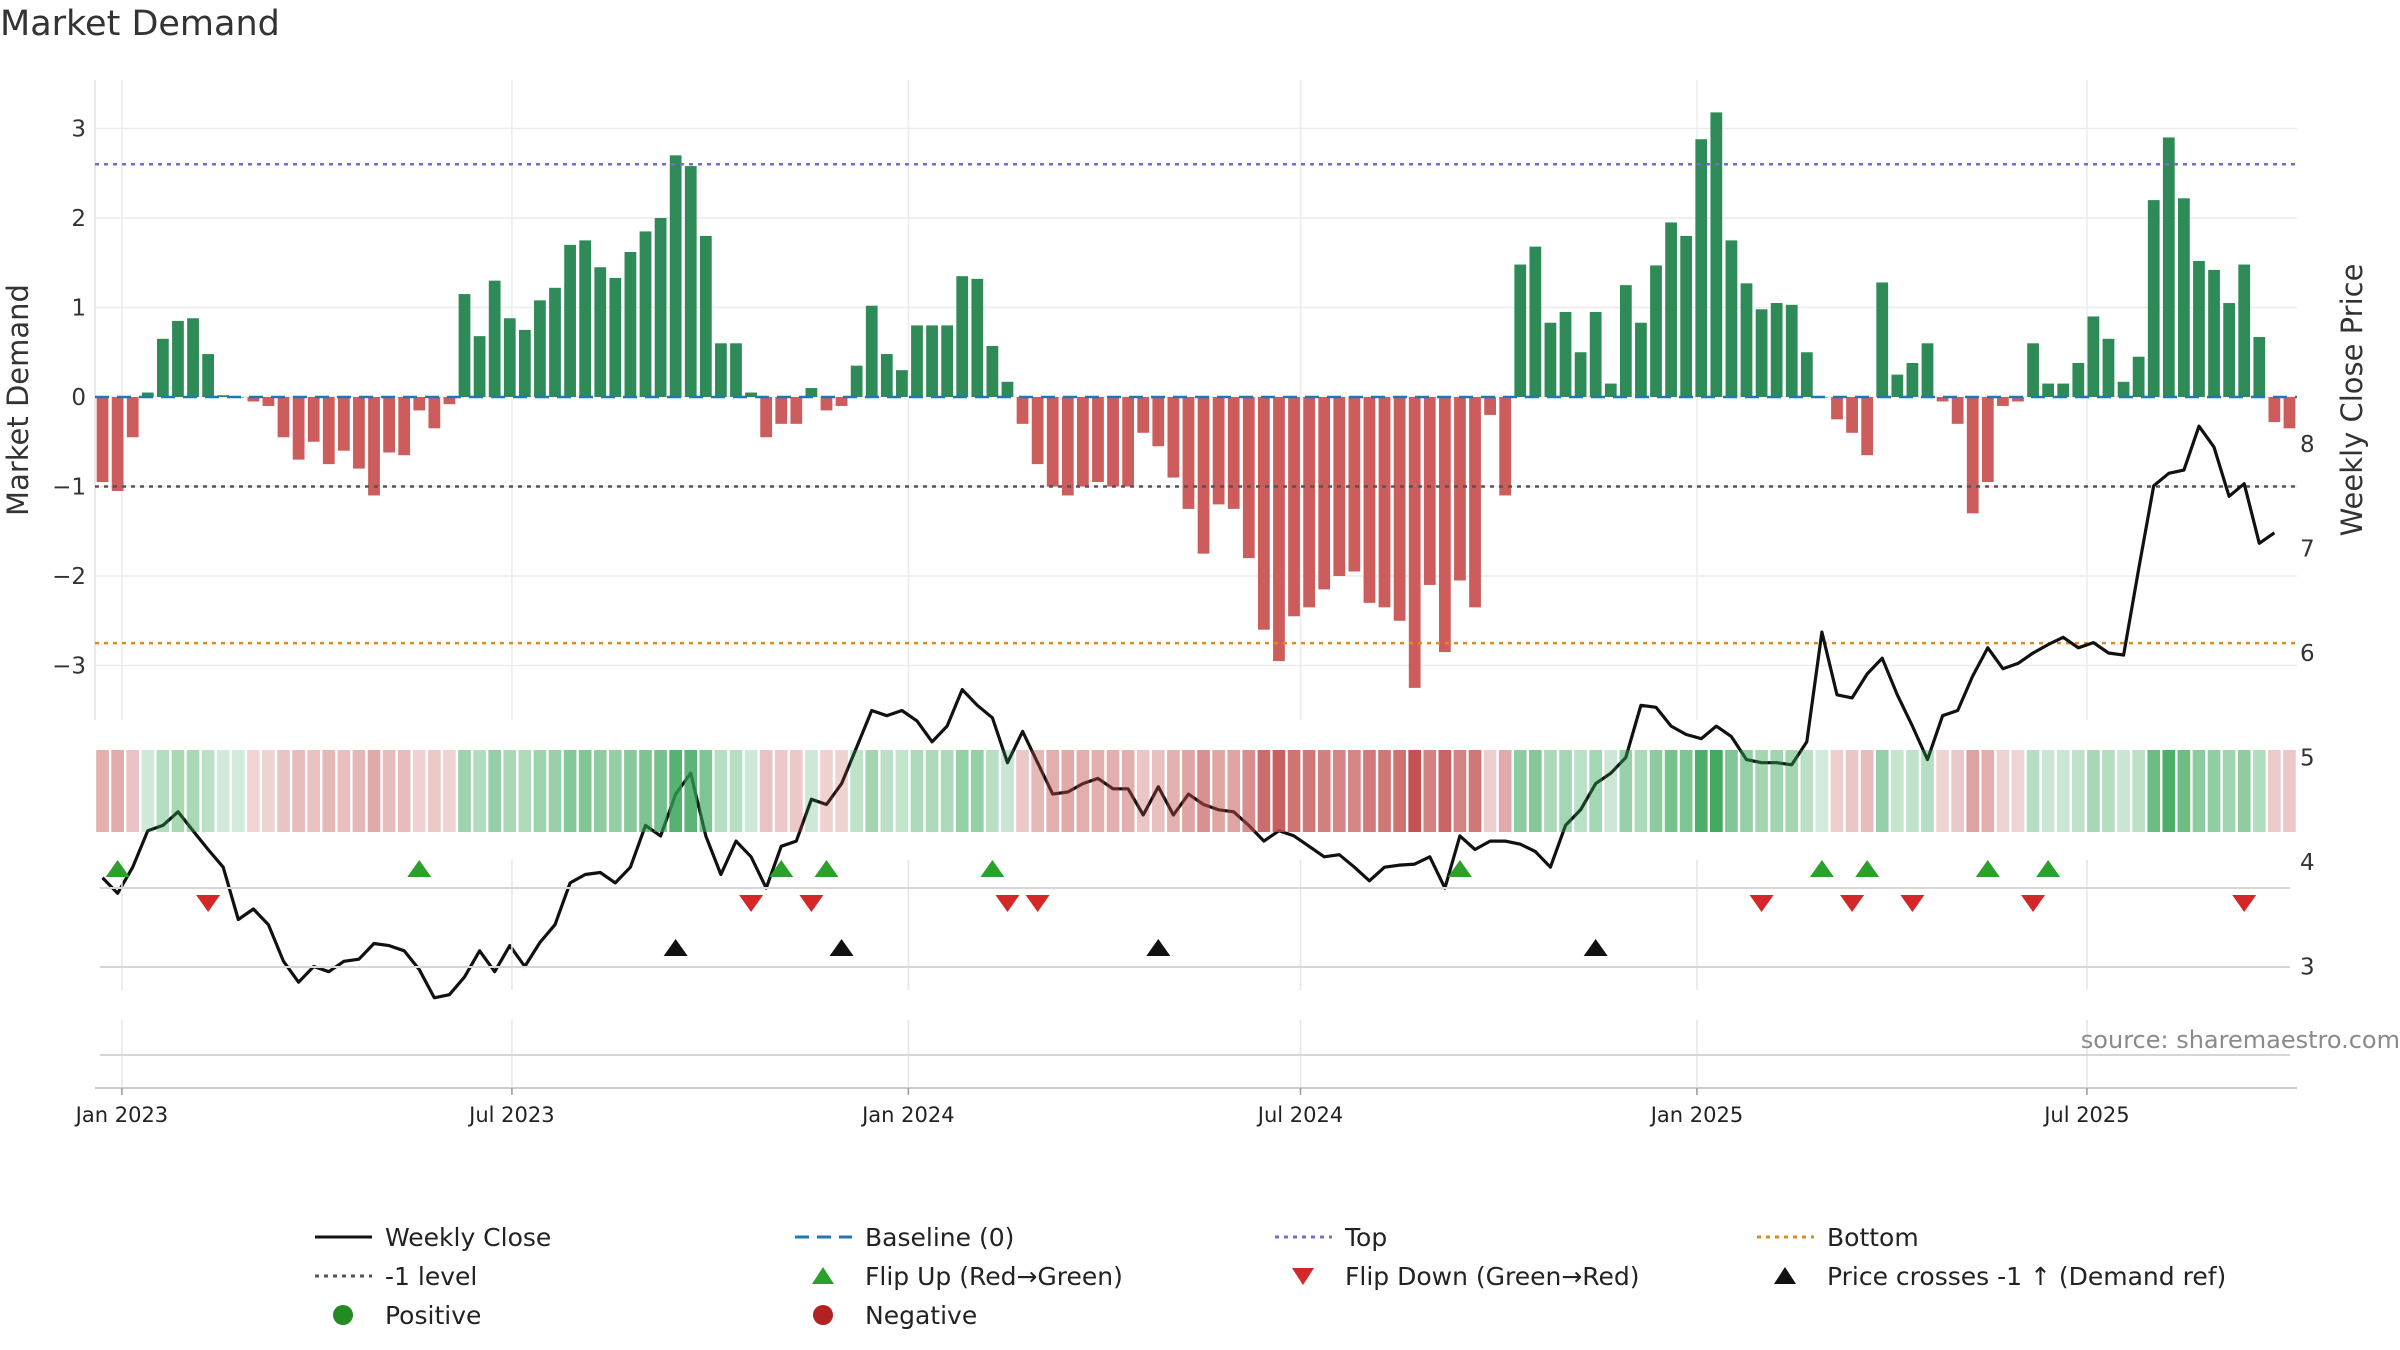 The image size is (2400, 1350). I want to click on legend-item: Weekly Close, so click(433, 1237).